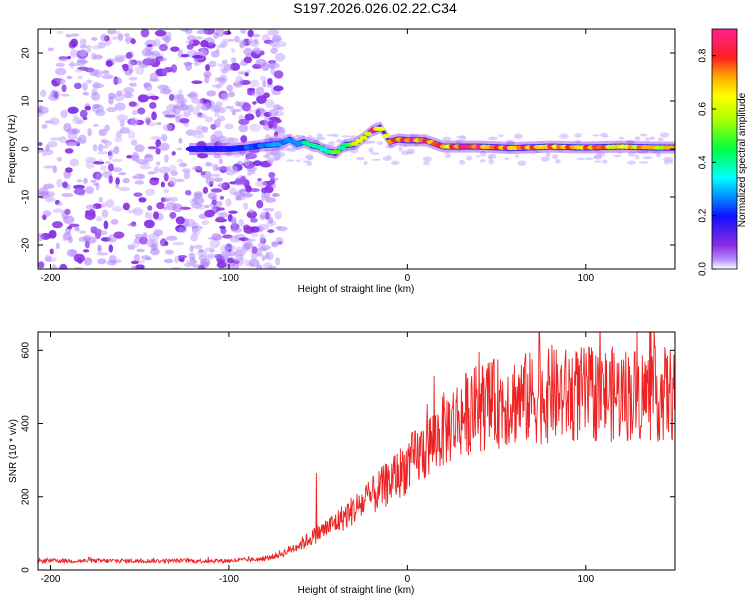  What do you see at coordinates (13, 451) in the screenshot?
I see `bottom-y-axis-label: SNR (10 * v/v)` at bounding box center [13, 451].